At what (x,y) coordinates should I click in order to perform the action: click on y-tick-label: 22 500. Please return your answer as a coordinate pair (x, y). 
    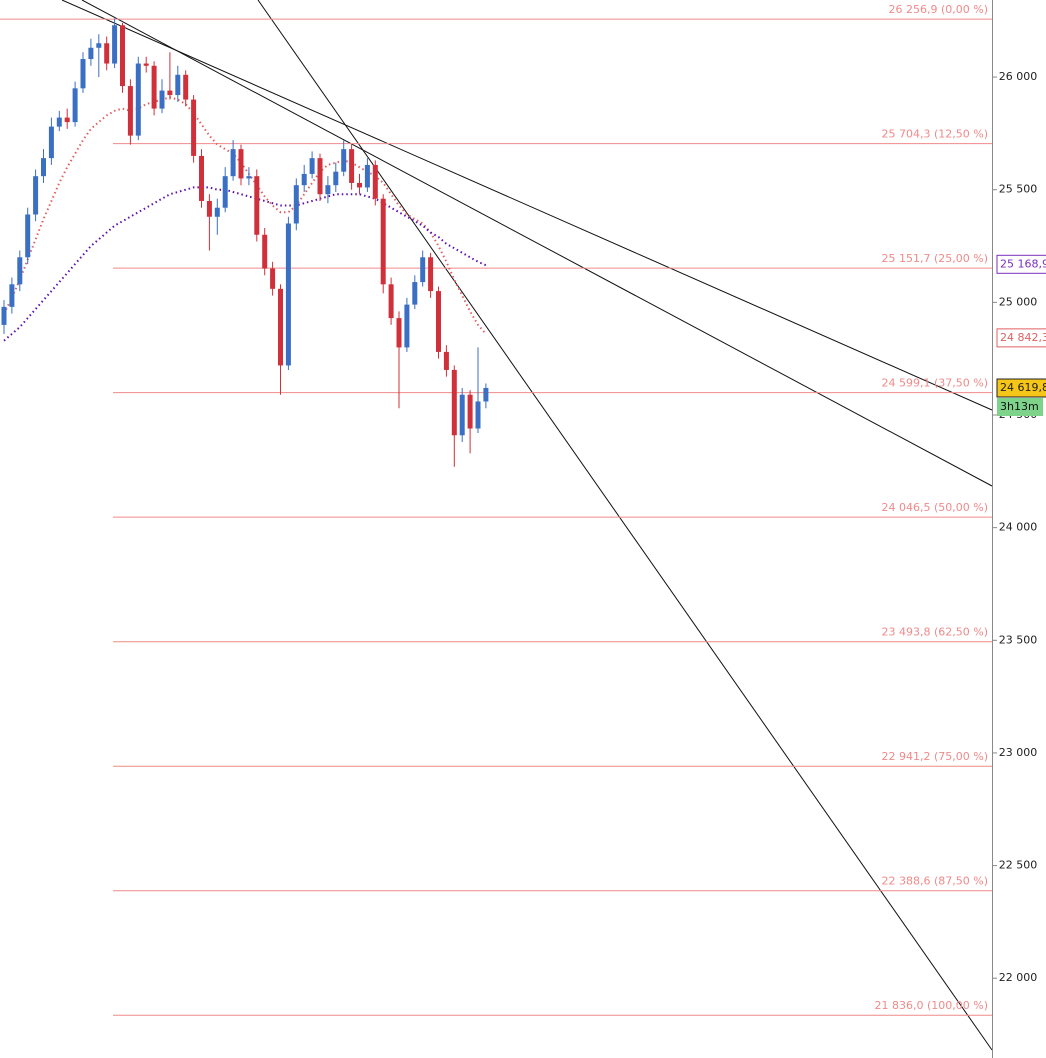
    Looking at the image, I should click on (1018, 865).